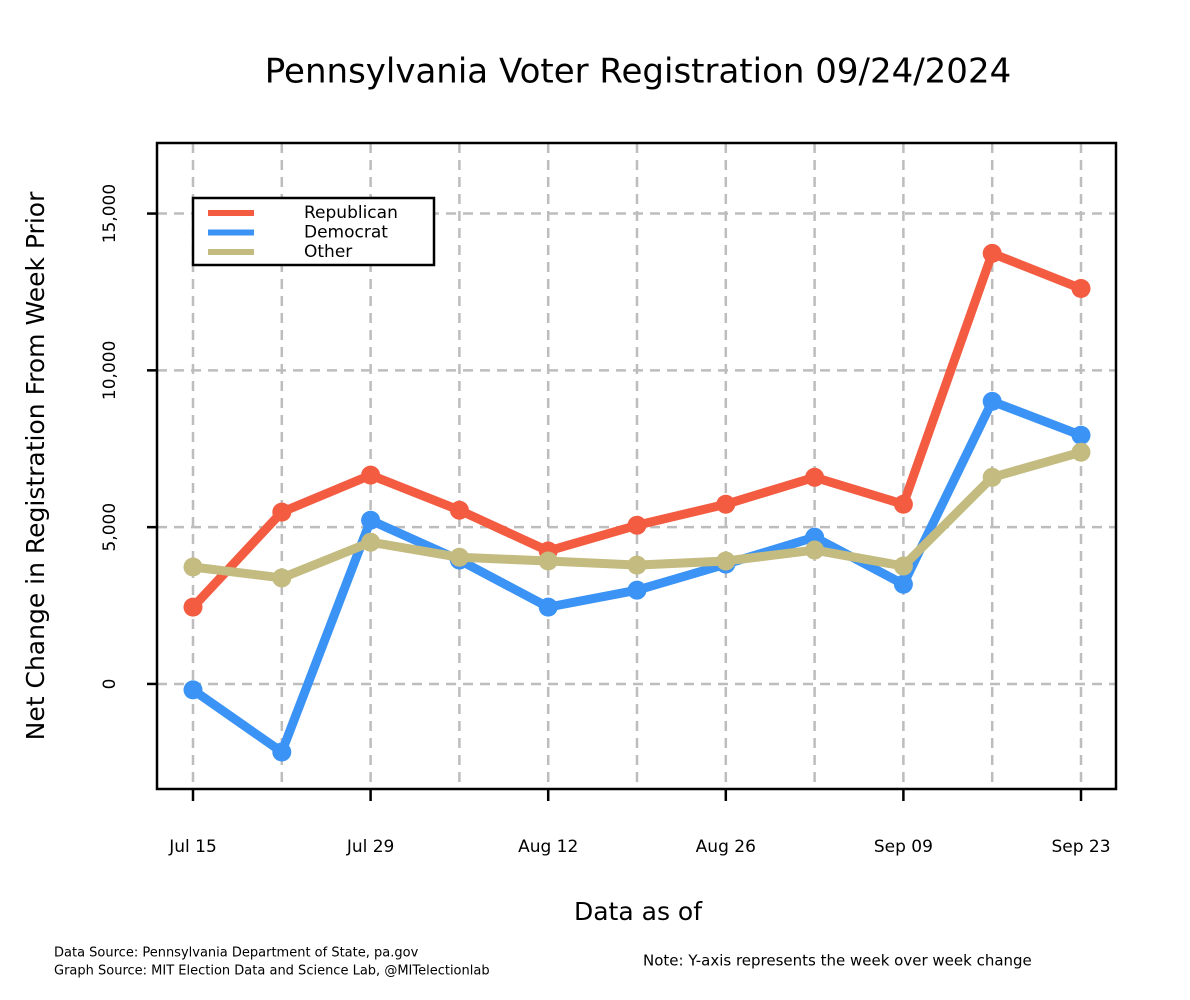 This screenshot has width=1190, height=1000. What do you see at coordinates (903, 847) in the screenshot?
I see `x-tick-label: Sep 09` at bounding box center [903, 847].